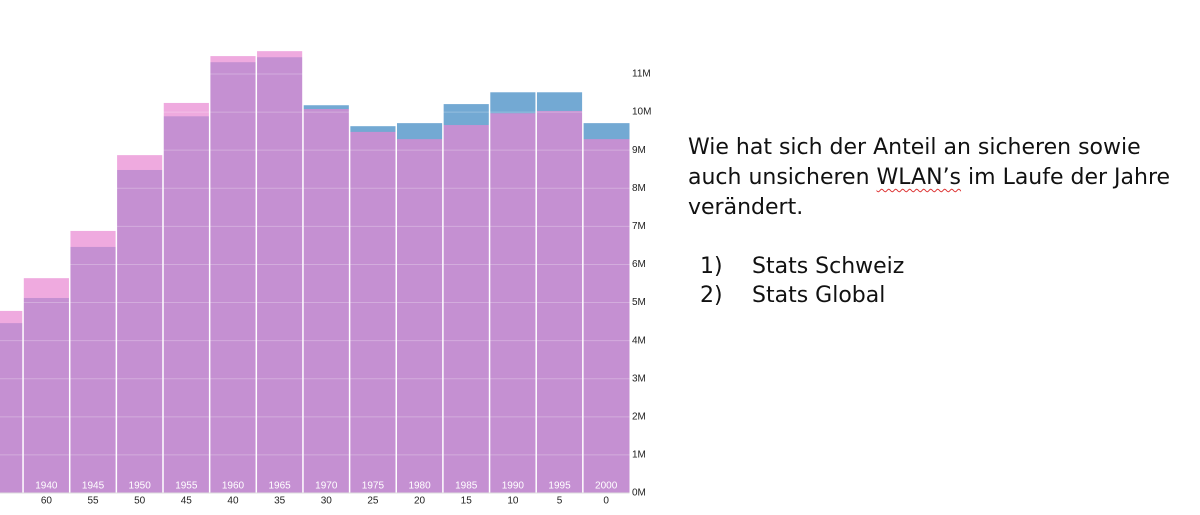  Describe the element at coordinates (639, 188) in the screenshot. I see `y-tick-label: 8M` at that location.